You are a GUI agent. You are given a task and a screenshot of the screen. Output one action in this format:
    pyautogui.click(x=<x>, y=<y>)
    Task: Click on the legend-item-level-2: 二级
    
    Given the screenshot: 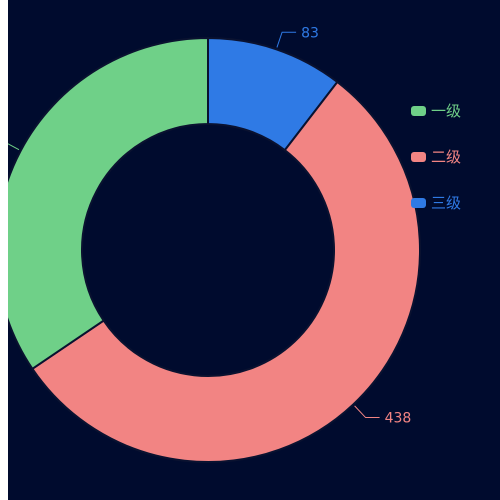 What is the action you would take?
    pyautogui.click(x=436, y=157)
    